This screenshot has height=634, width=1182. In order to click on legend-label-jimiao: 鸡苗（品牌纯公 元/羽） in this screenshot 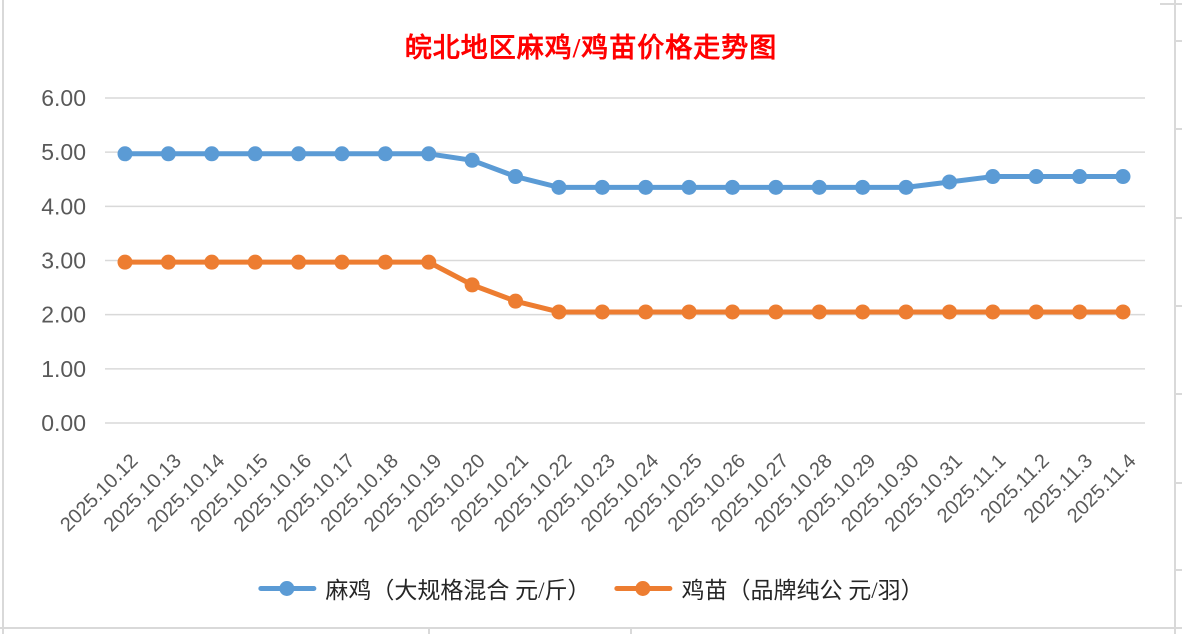, I will do `click(802, 590)`.